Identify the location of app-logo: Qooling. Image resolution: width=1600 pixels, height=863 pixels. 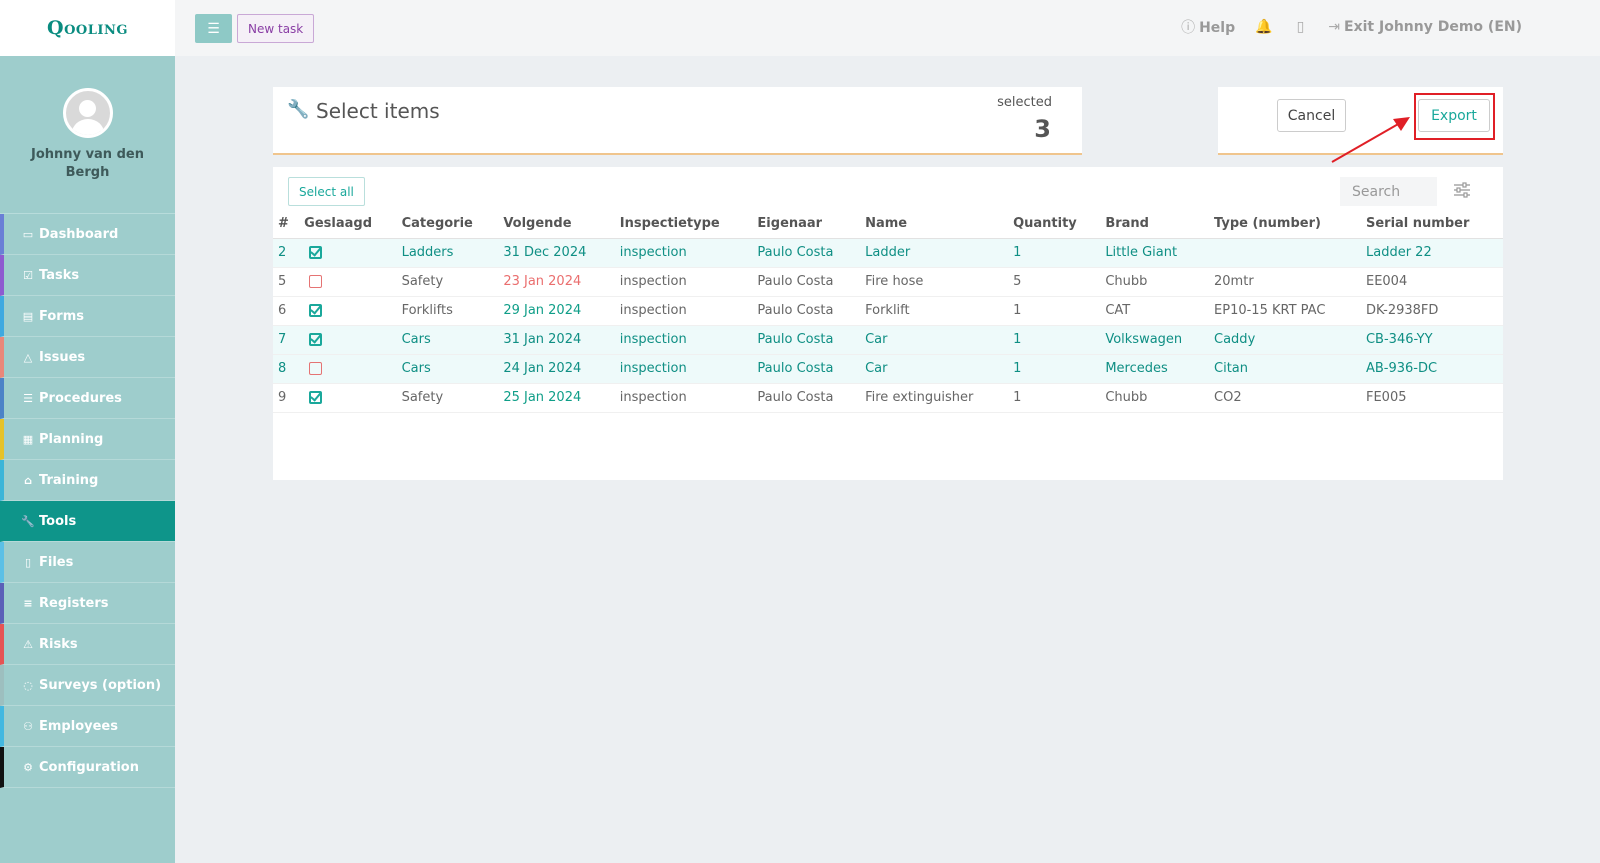
(87, 28).